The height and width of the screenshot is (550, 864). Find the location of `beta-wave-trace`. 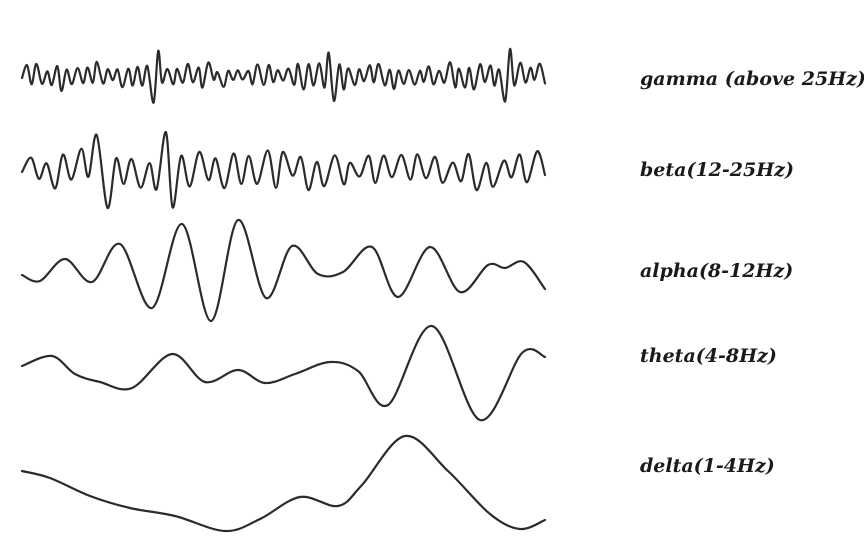

beta-wave-trace is located at coordinates (283, 170).